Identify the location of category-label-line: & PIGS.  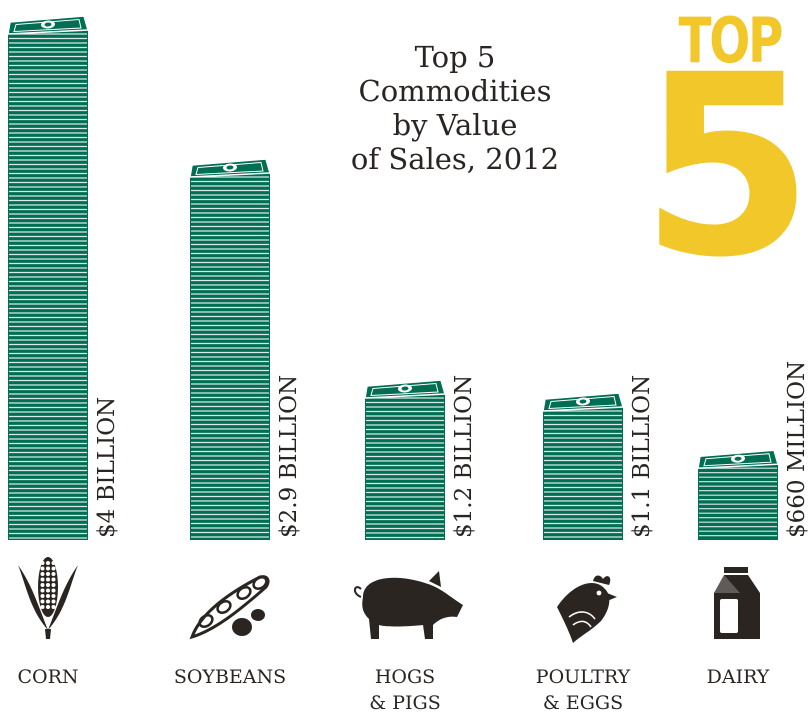
(405, 703).